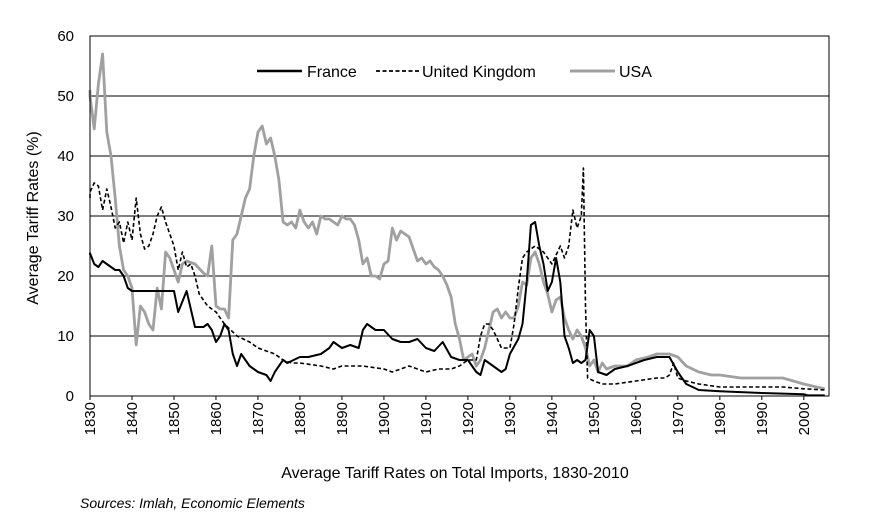 Image resolution: width=893 pixels, height=515 pixels. I want to click on x-tick-label: 1840, so click(132, 418).